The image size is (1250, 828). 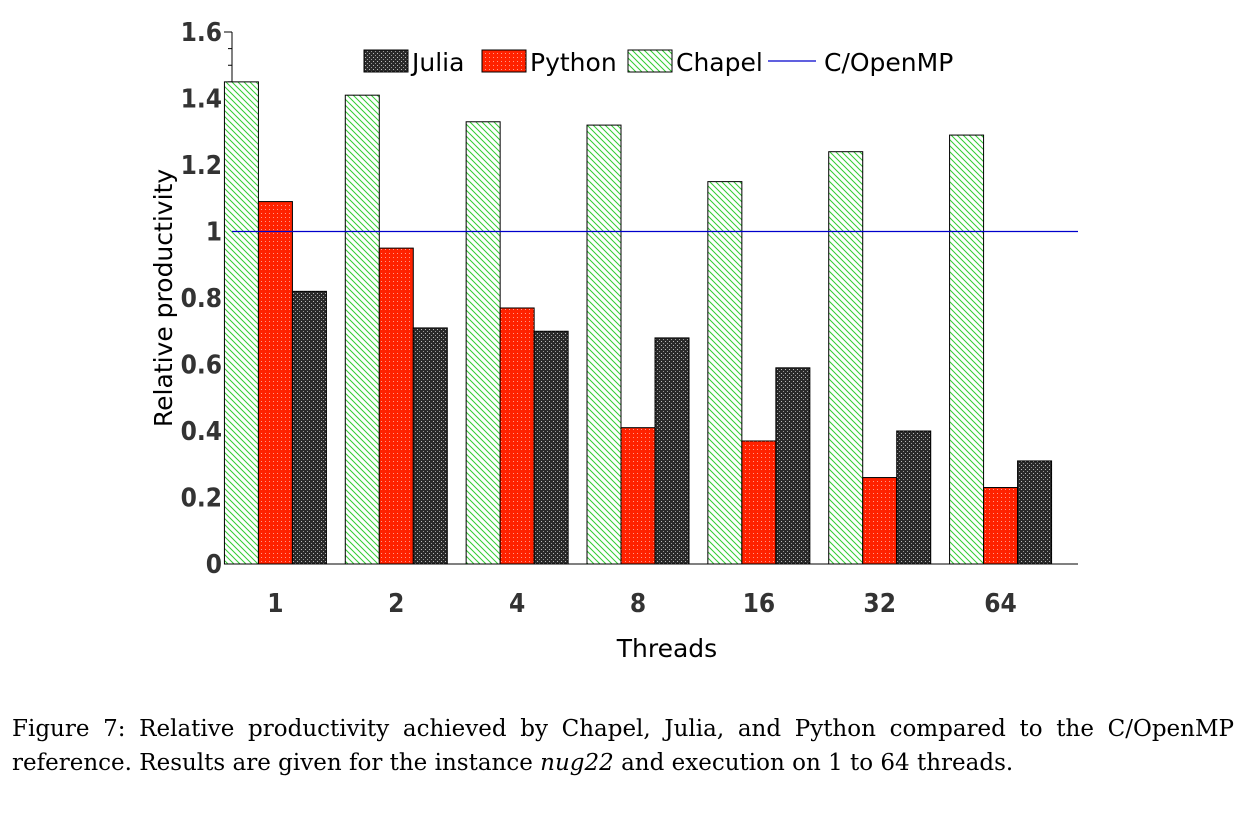 What do you see at coordinates (813, 763) in the screenshot?
I see `caption-suffix: and execution on 1 to 64 threads.` at bounding box center [813, 763].